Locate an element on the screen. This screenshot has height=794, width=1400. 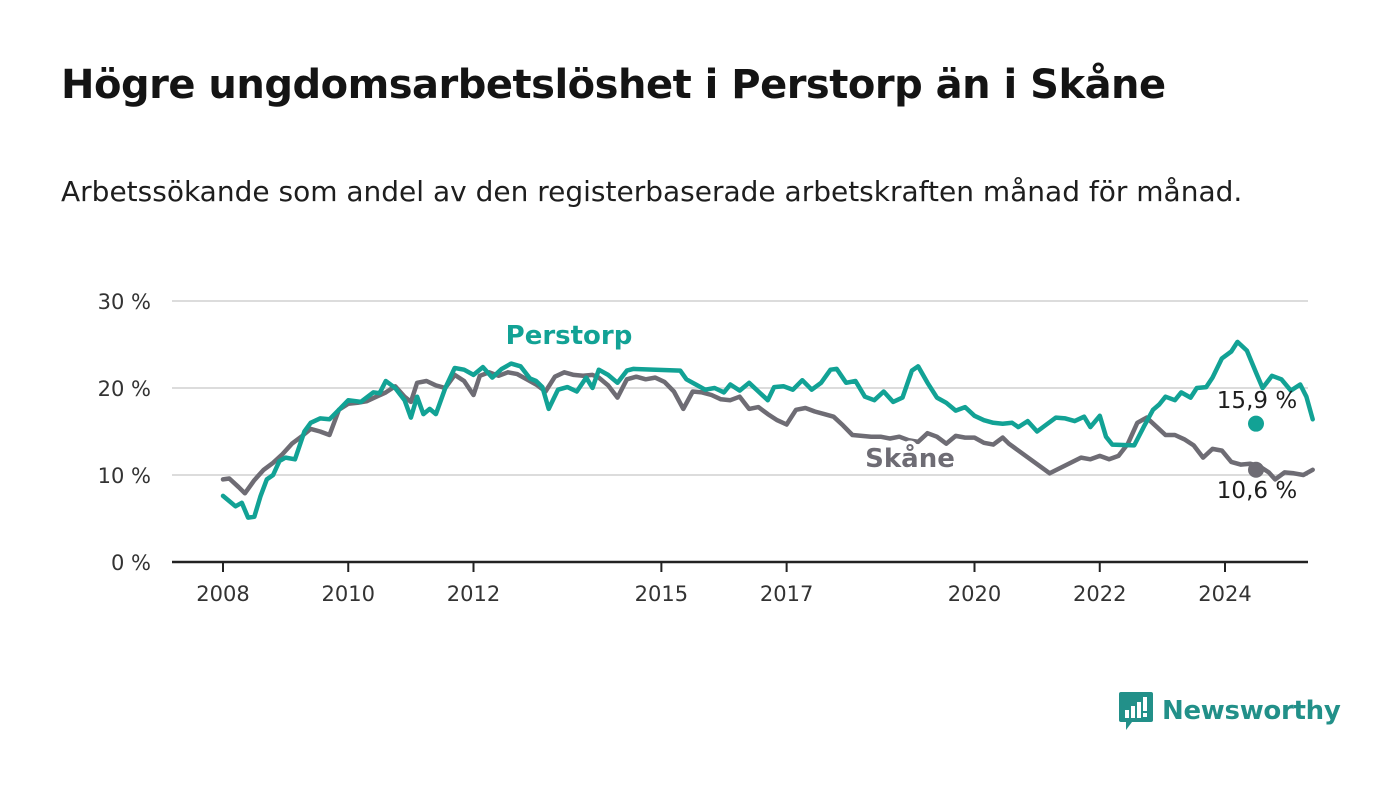
x-tick-label: 2015 is located at coordinates (661, 594).